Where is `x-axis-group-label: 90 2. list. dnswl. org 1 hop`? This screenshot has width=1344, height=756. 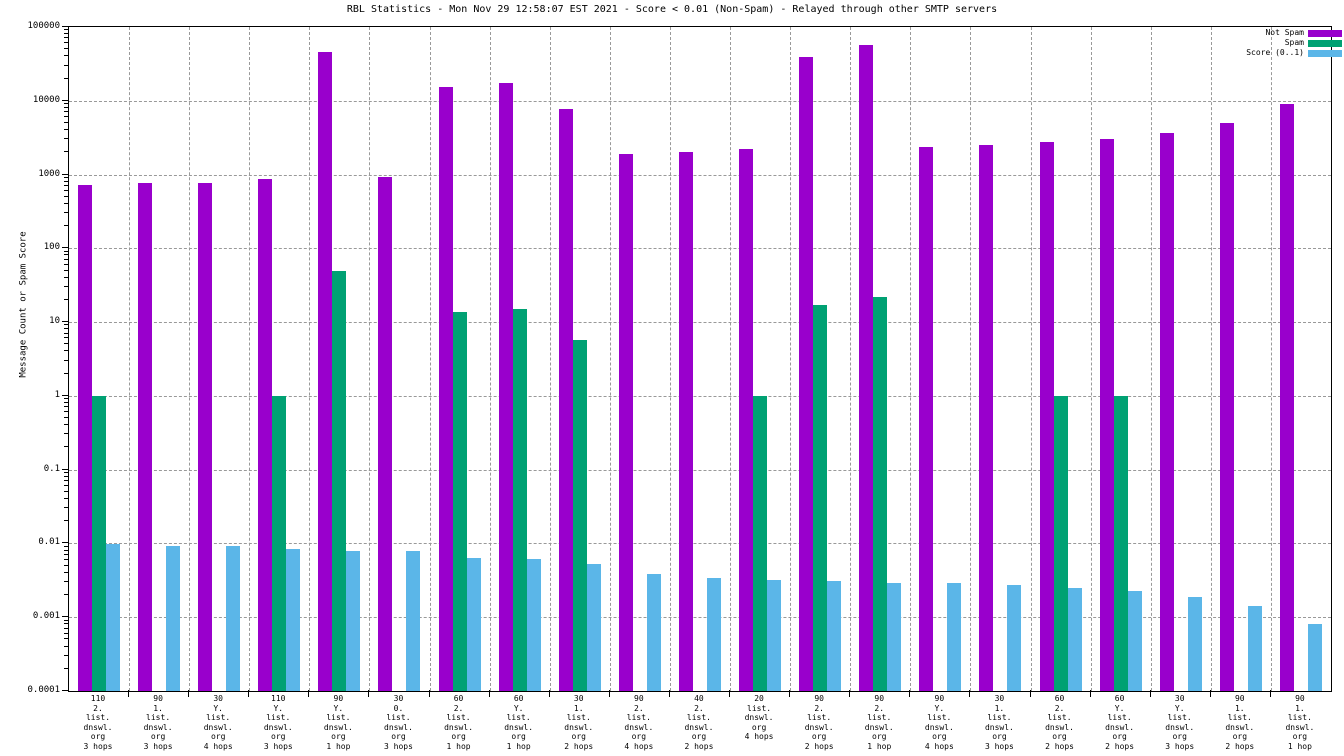 x-axis-group-label: 90 2. list. dnswl. org 1 hop is located at coordinates (879, 723).